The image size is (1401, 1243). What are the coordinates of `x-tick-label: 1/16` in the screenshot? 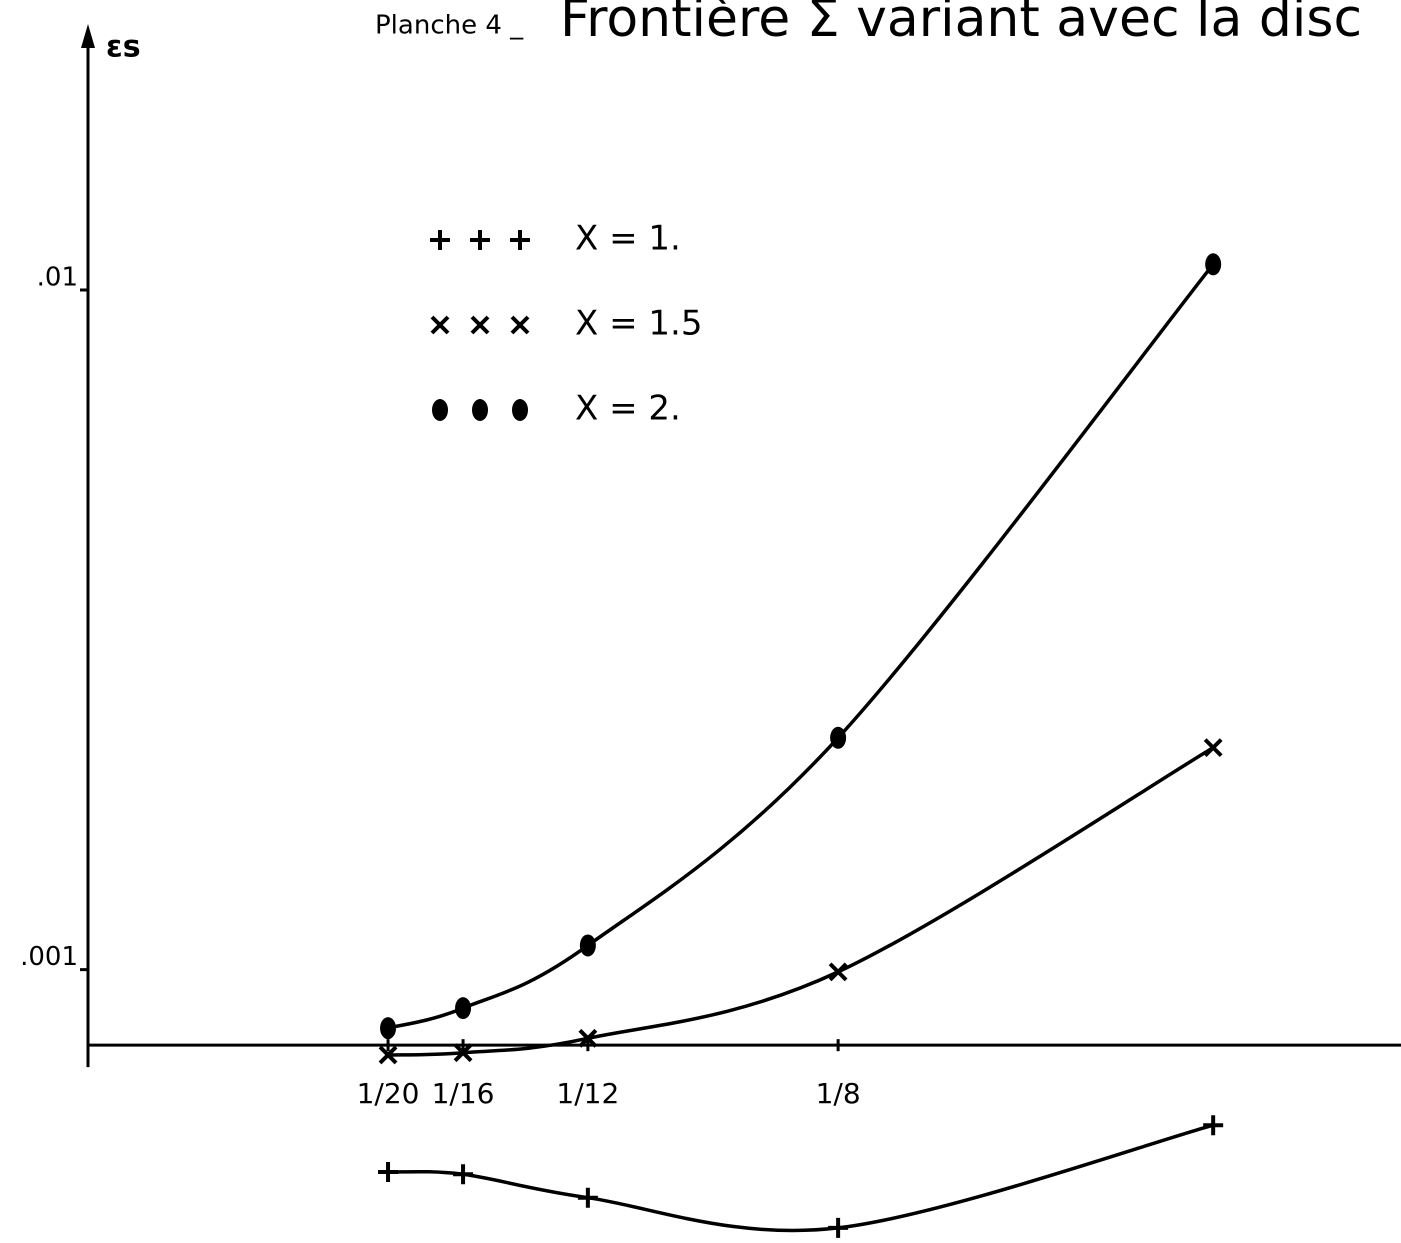 It's located at (463, 1093).